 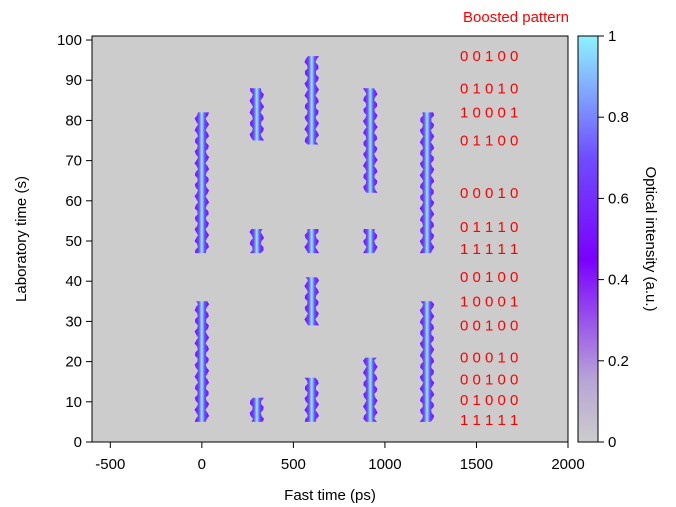 What do you see at coordinates (588, 239) in the screenshot?
I see `colorbar` at bounding box center [588, 239].